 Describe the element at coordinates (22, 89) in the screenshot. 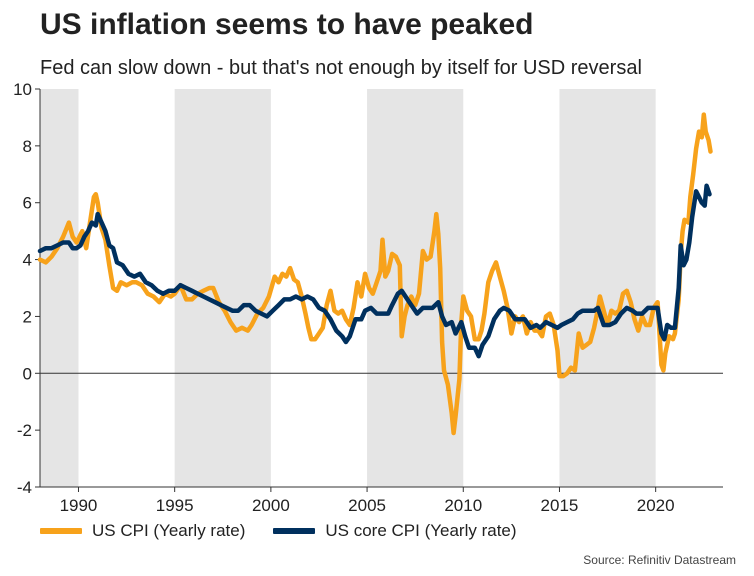

I see `y-tick-label: 10` at that location.